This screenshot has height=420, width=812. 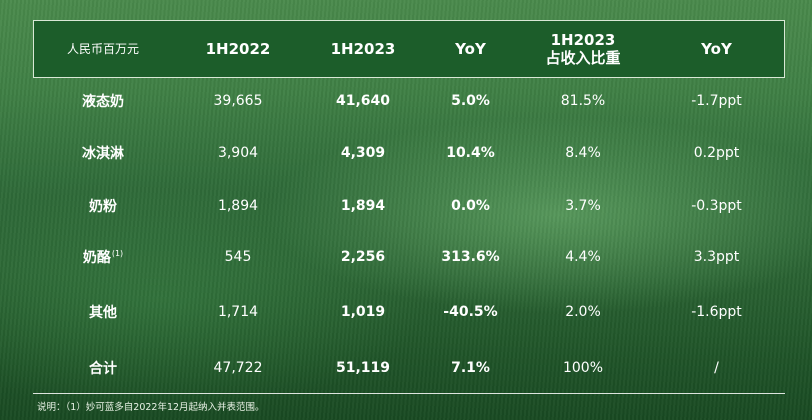 I want to click on header-revenue-share-line1: 1H2023, so click(x=583, y=40).